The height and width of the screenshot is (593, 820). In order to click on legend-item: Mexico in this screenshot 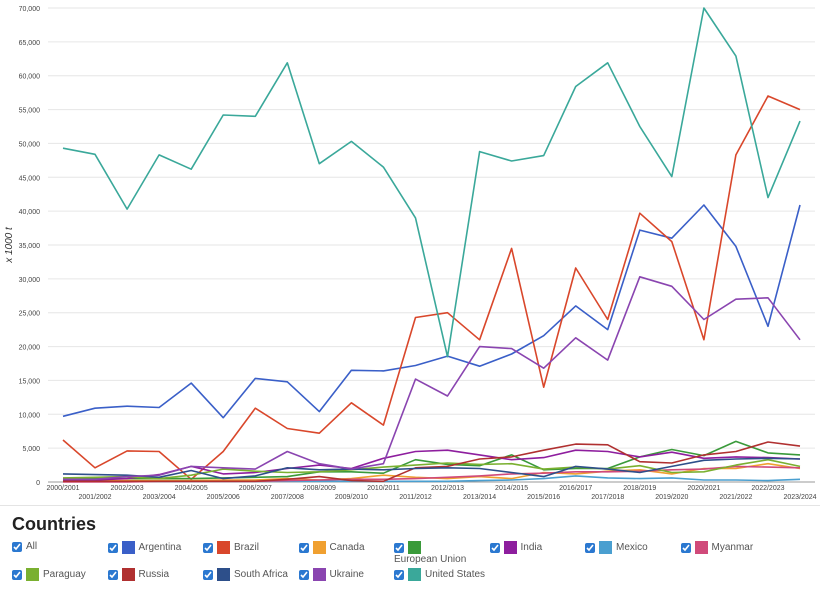, I will do `click(631, 547)`.